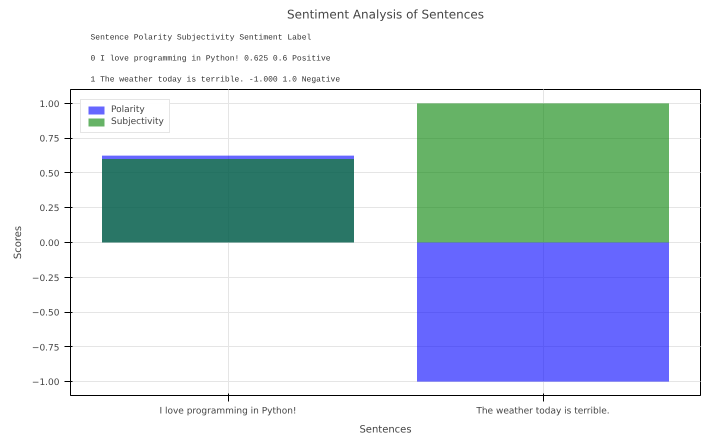  I want to click on x-axis-title: Sentences, so click(385, 430).